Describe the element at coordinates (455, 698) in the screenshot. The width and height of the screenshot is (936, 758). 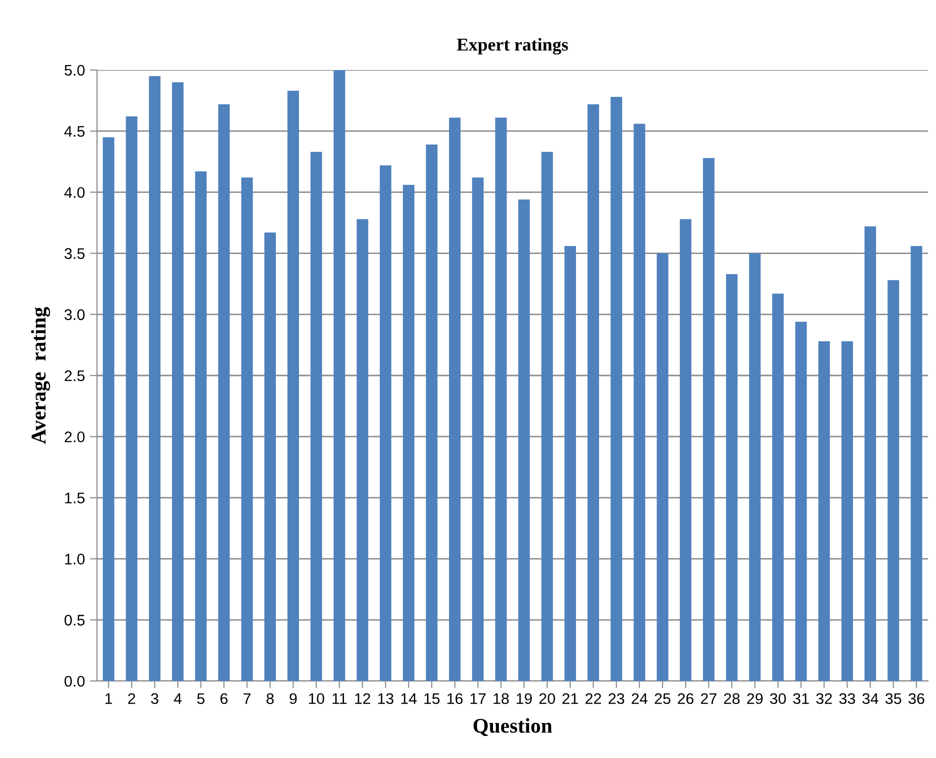
I see `x-tick-label: 16` at that location.